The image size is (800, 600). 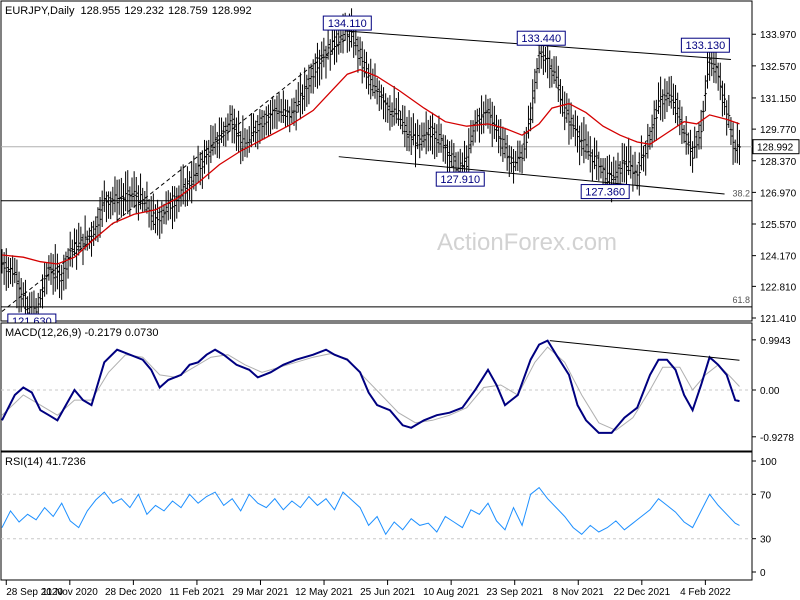 What do you see at coordinates (778, 319) in the screenshot?
I see `price-y-tick-label: 121.410` at bounding box center [778, 319].